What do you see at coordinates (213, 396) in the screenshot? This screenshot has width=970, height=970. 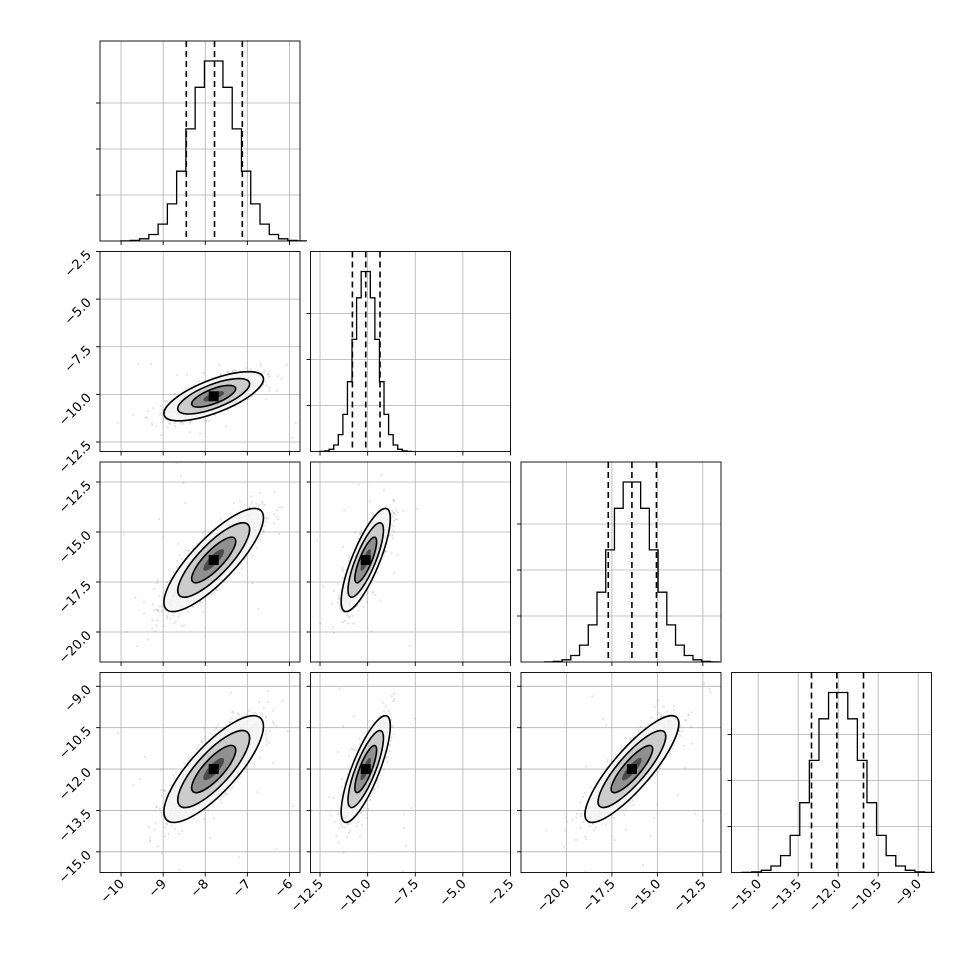 I see `density-peak` at bounding box center [213, 396].